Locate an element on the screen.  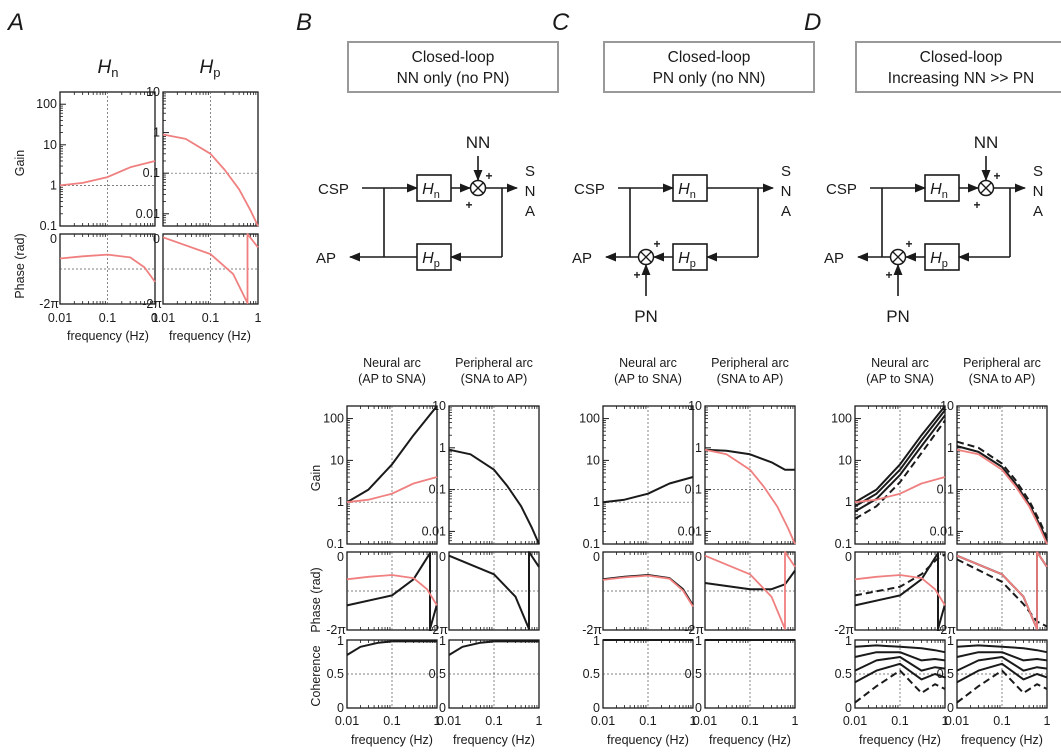
panel-c-letter: C is located at coordinates (561, 22).